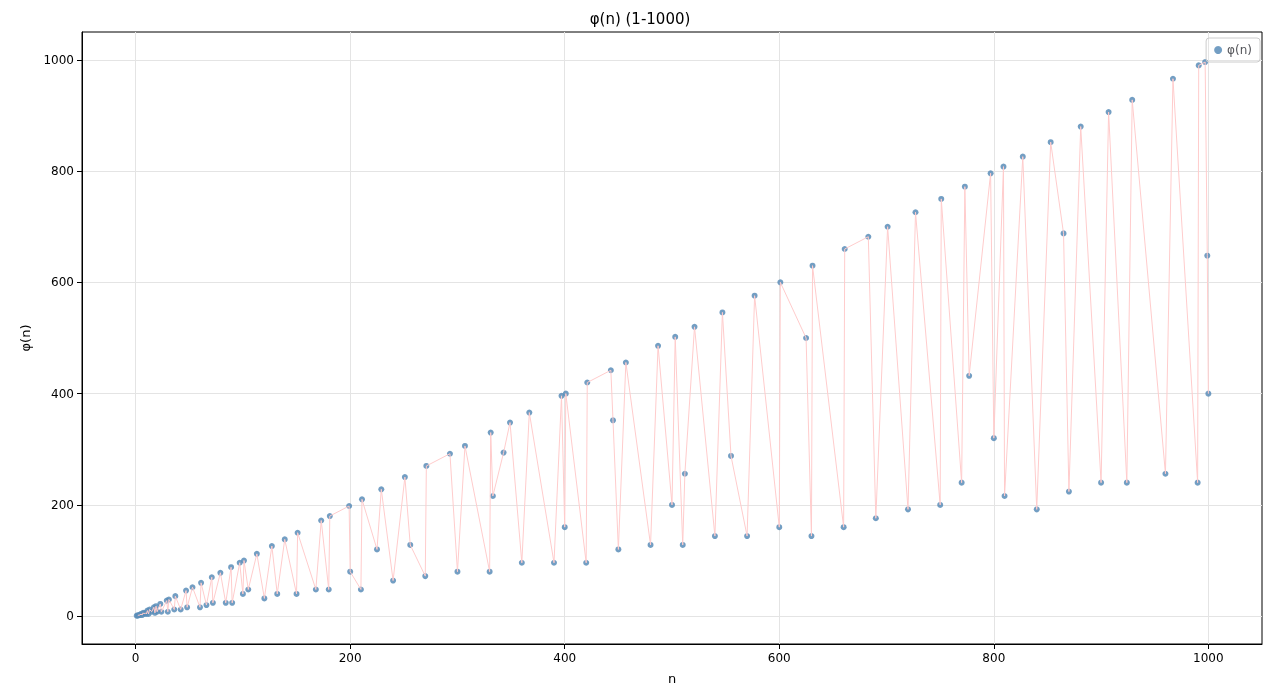  Describe the element at coordinates (62, 171) in the screenshot. I see `y-tick-label: 800` at that location.